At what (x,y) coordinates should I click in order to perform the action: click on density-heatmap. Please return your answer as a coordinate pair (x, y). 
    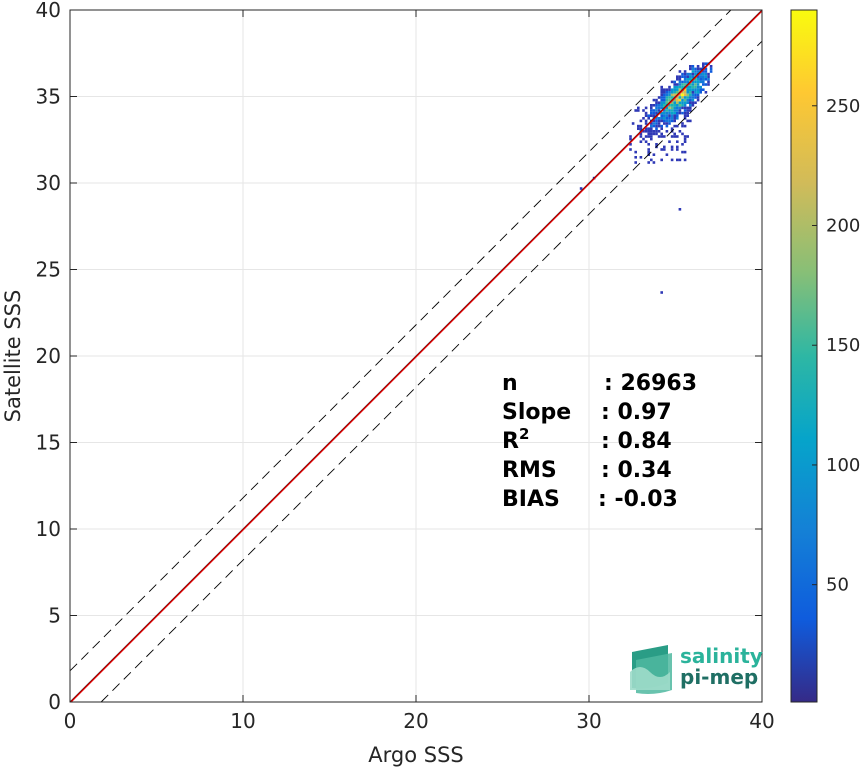
    Looking at the image, I should click on (646, 178).